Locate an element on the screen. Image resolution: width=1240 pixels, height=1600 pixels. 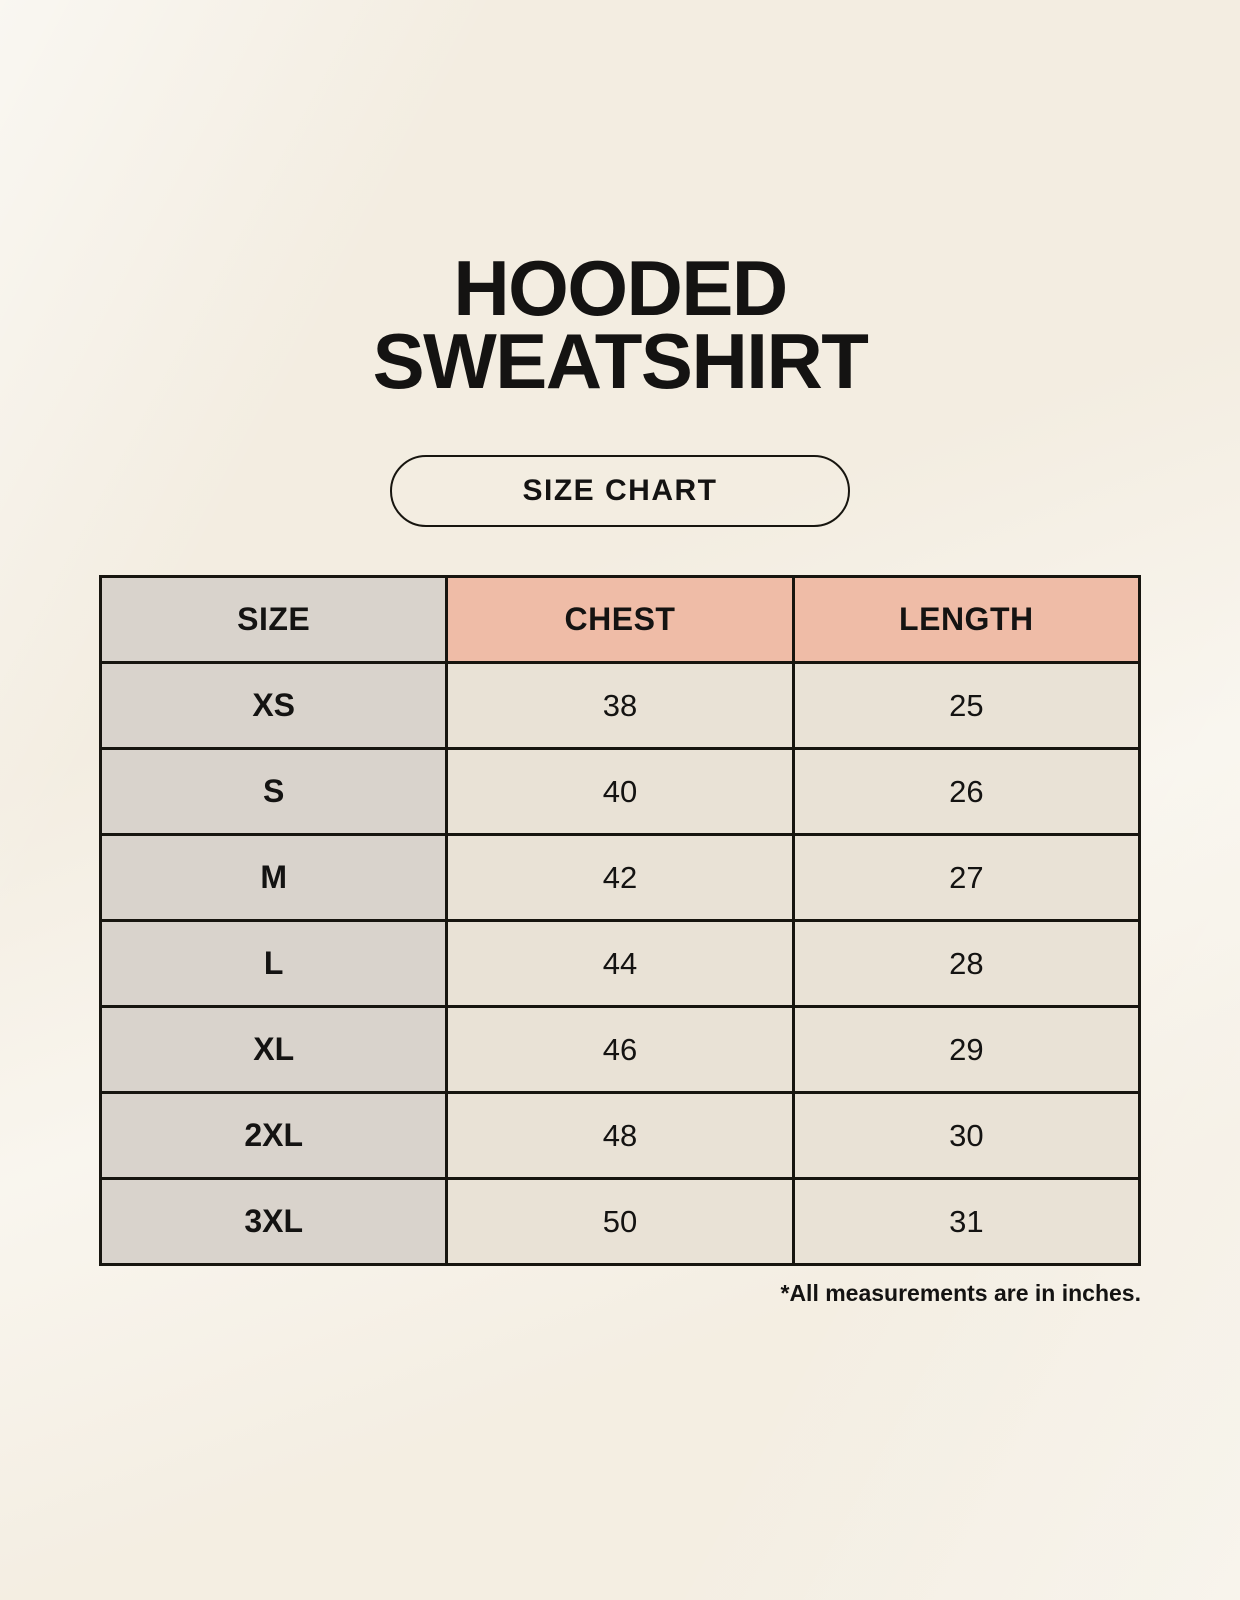
chest-value: 38 is located at coordinates (620, 706).